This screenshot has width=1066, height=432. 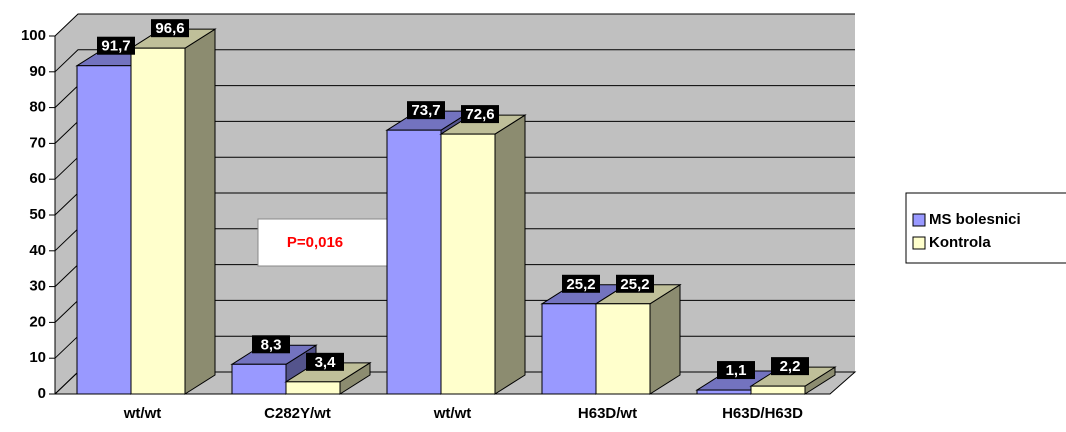 What do you see at coordinates (37, 71) in the screenshot?
I see `y-tick-label: 90` at bounding box center [37, 71].